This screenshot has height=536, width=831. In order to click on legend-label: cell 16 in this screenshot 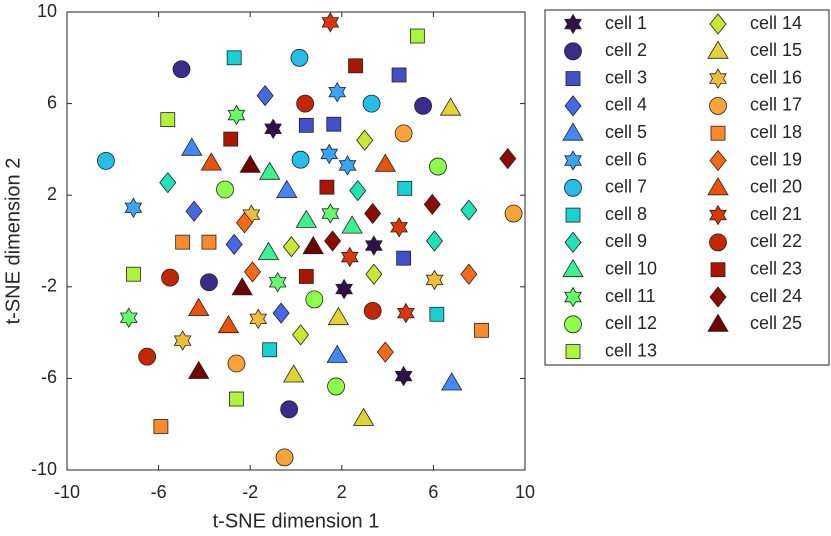, I will do `click(776, 77)`.